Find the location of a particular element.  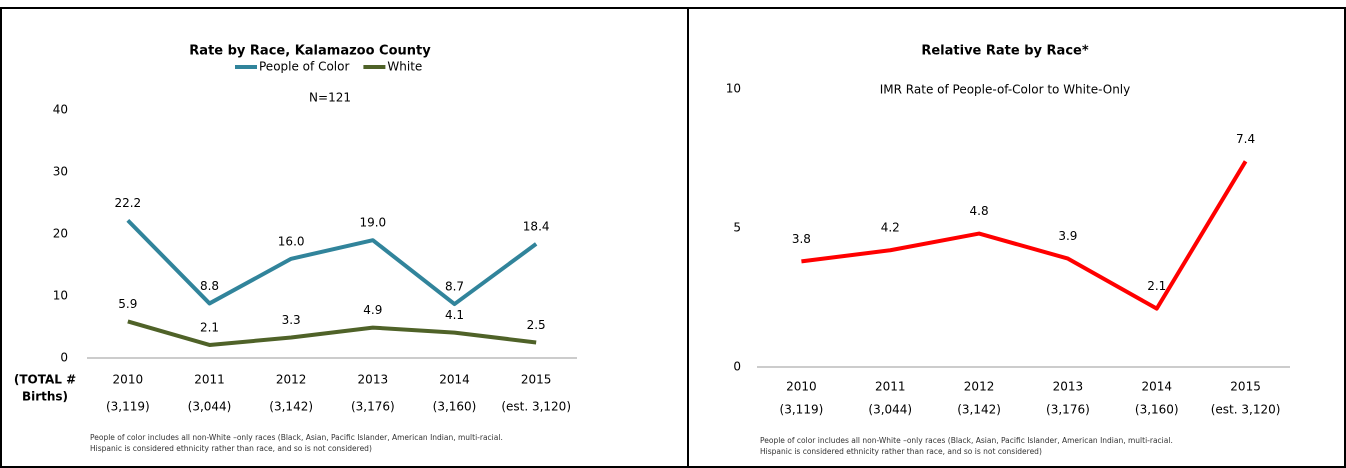

row-label: Births) is located at coordinates (45, 397).